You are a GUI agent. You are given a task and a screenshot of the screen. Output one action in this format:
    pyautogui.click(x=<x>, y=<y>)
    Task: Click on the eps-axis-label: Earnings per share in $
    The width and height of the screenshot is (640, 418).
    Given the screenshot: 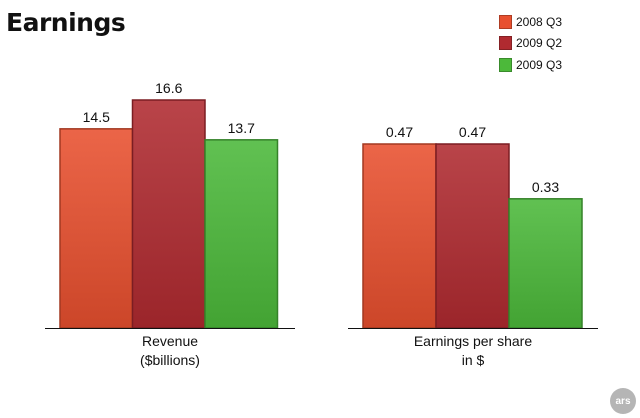 What is the action you would take?
    pyautogui.click(x=473, y=350)
    